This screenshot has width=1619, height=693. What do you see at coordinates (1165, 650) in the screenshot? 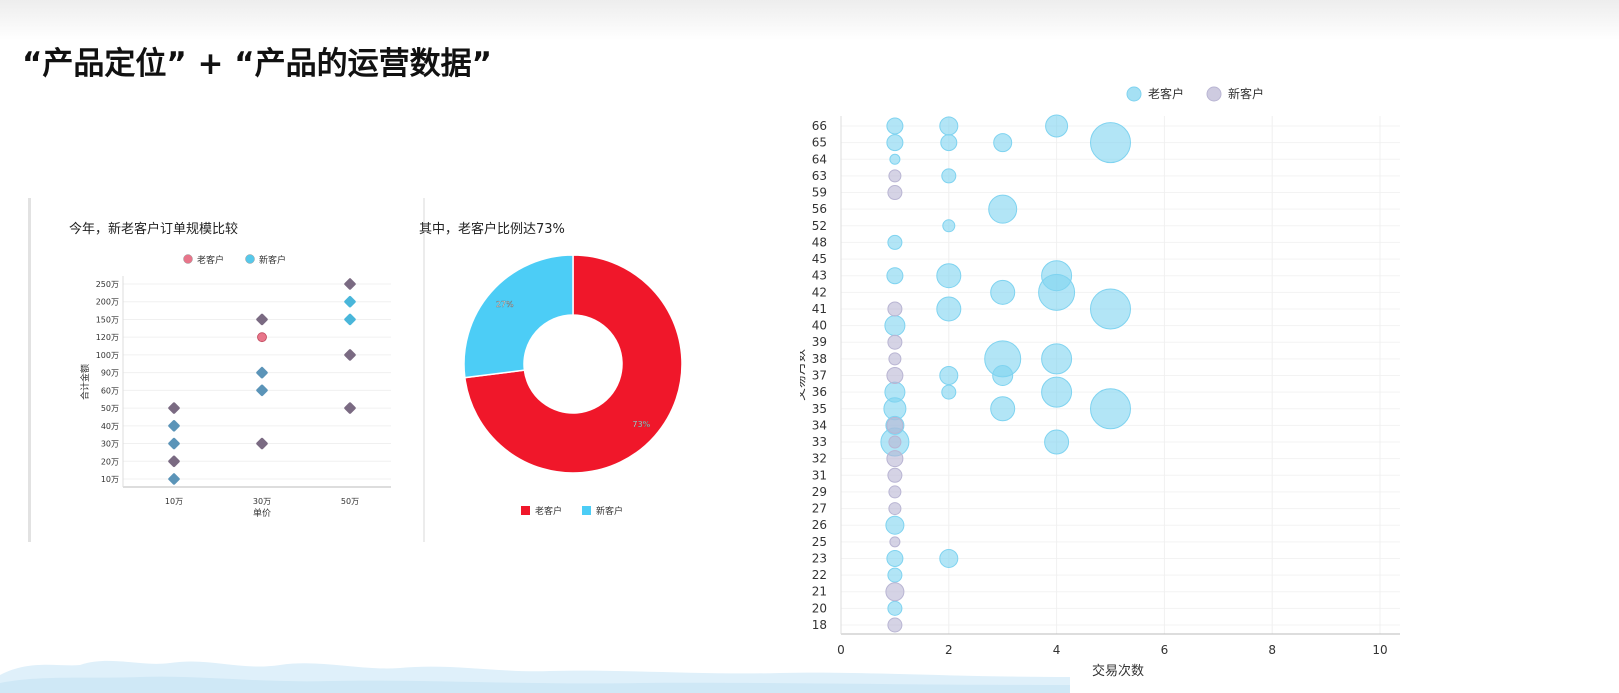
I see `x-tick-label: 6` at bounding box center [1165, 650].